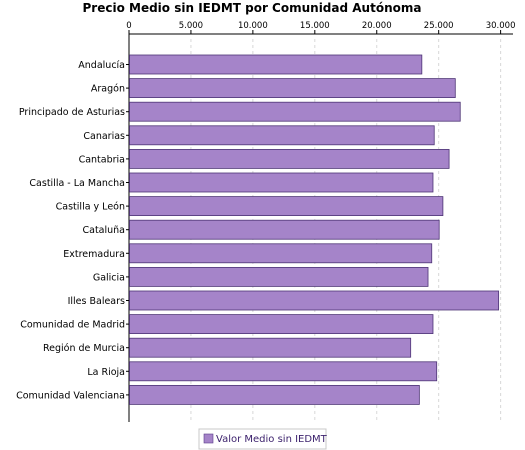  I want to click on category-label: Comunidad Valenciana, so click(70, 395).